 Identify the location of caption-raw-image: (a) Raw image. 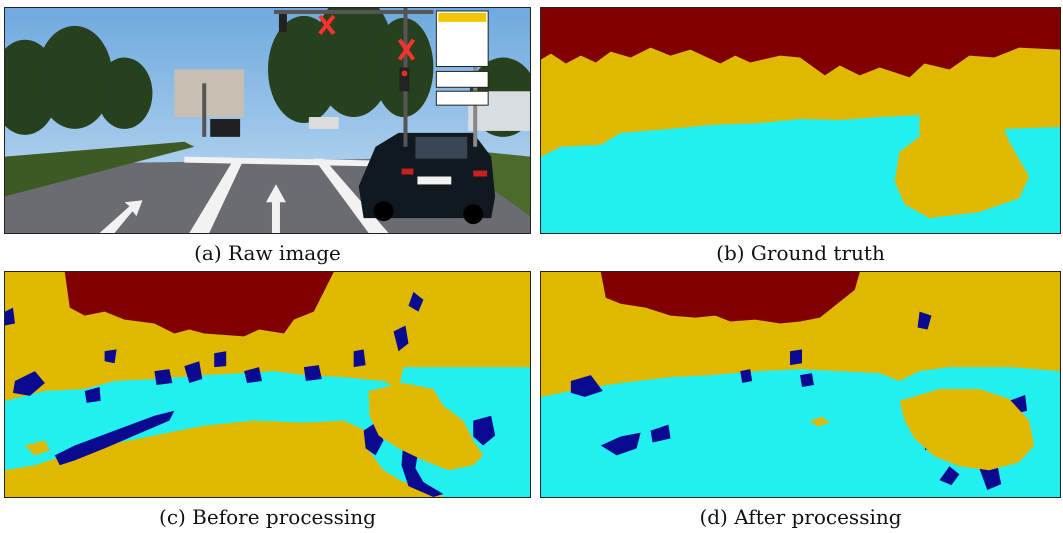
(267, 253).